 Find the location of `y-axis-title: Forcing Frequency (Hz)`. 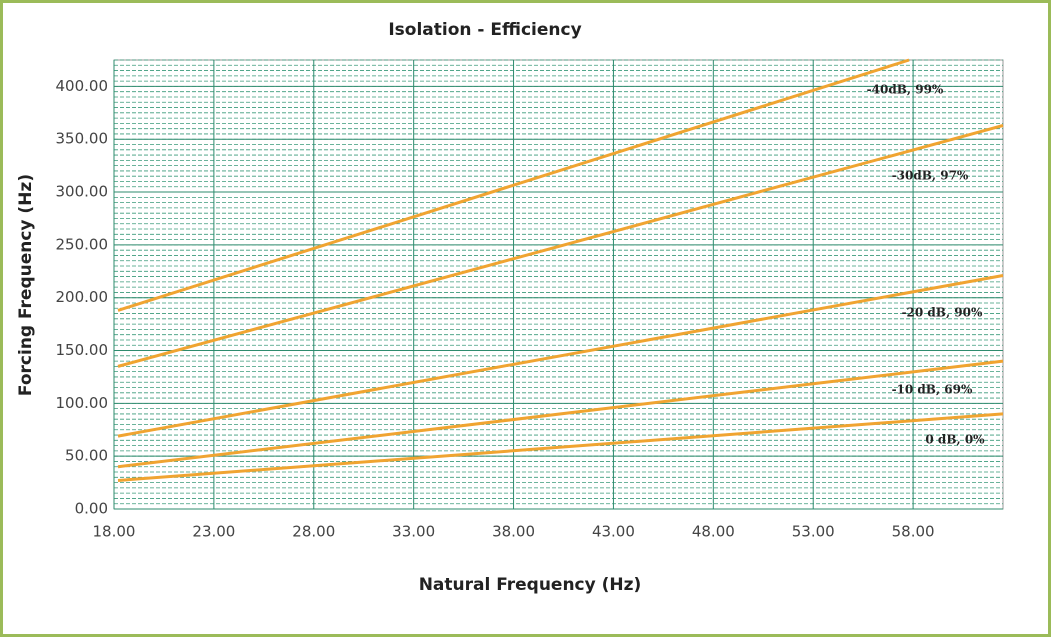

y-axis-title: Forcing Frequency (Hz) is located at coordinates (26, 285).